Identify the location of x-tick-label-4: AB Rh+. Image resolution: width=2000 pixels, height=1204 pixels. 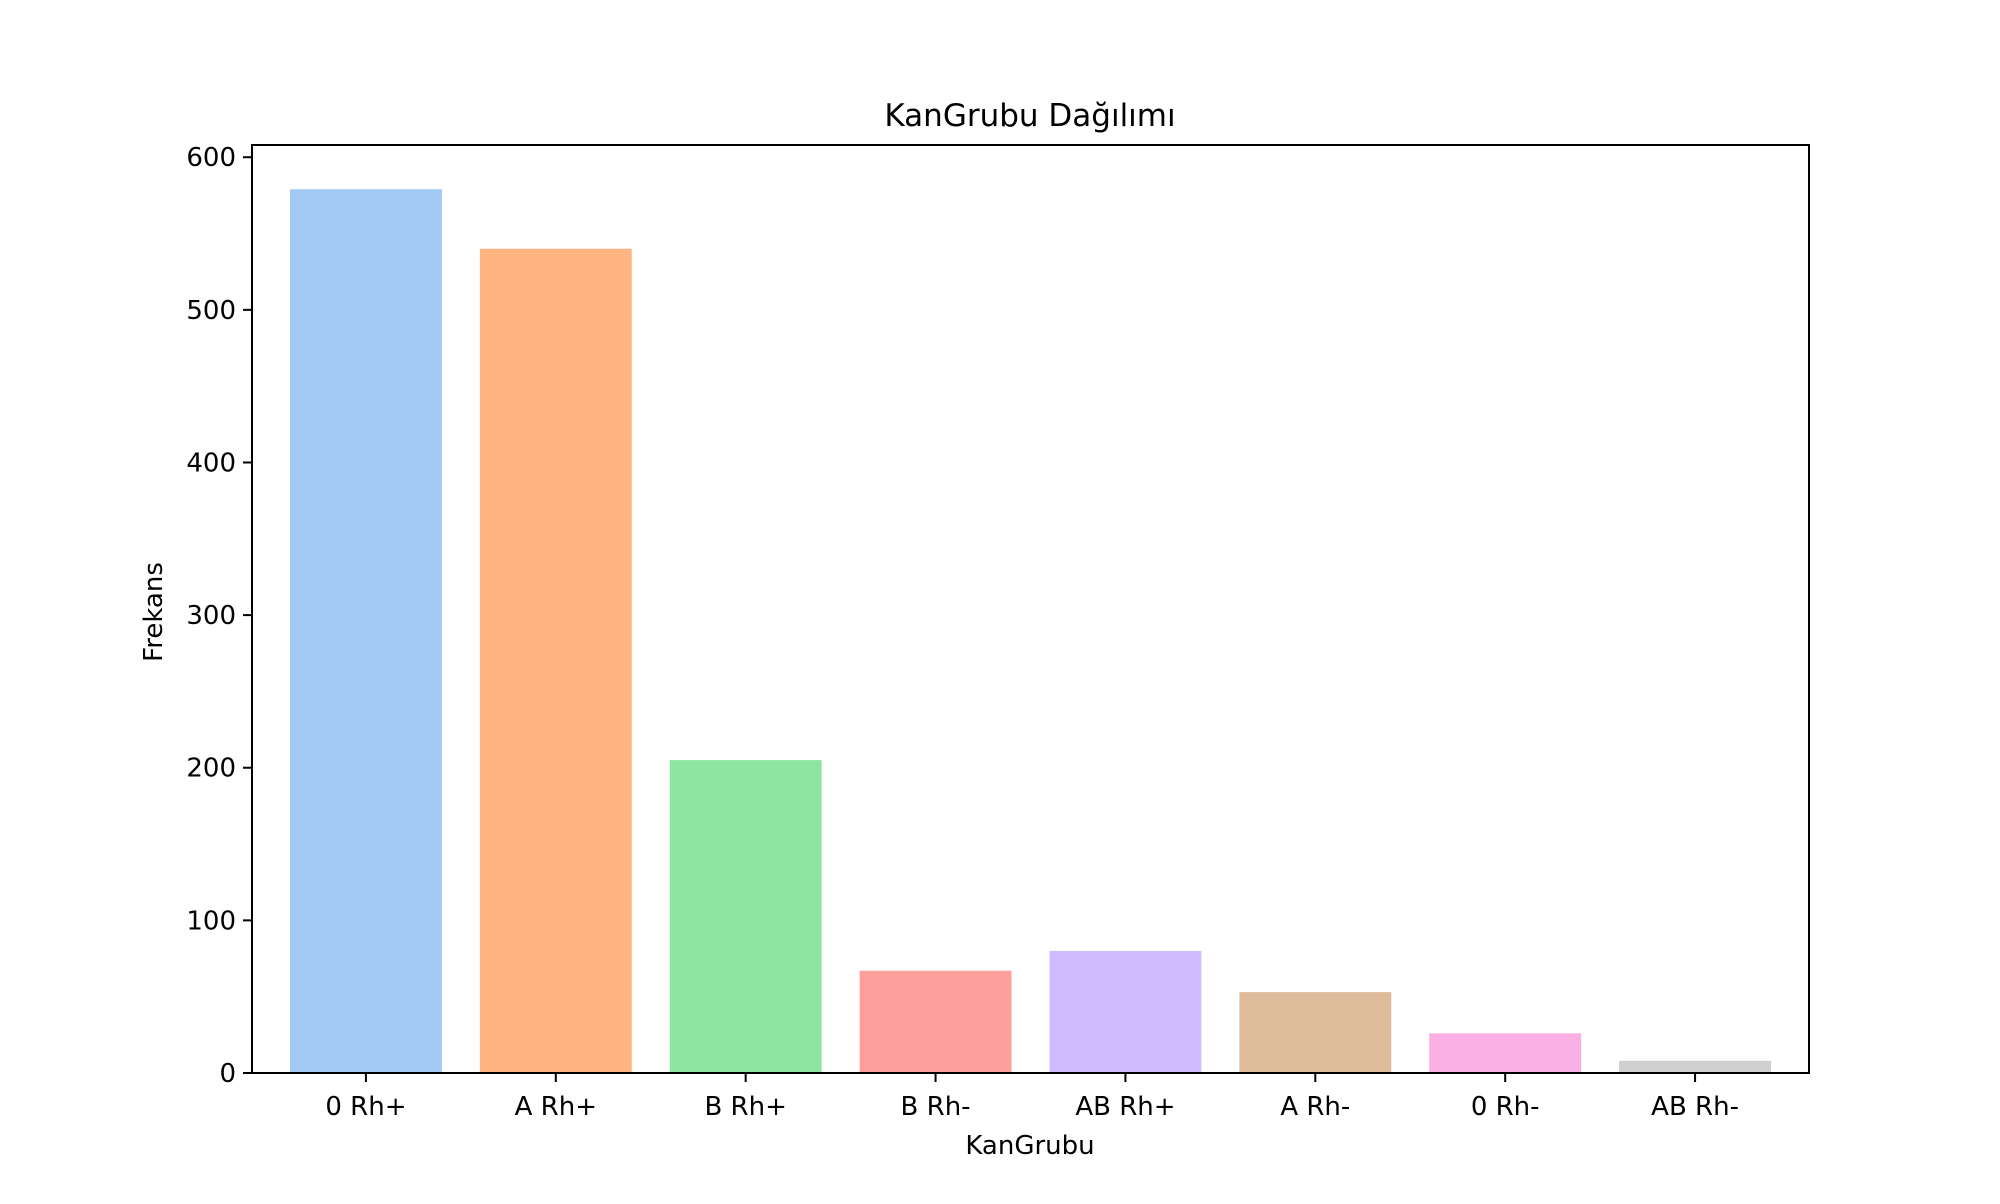
(1125, 1107).